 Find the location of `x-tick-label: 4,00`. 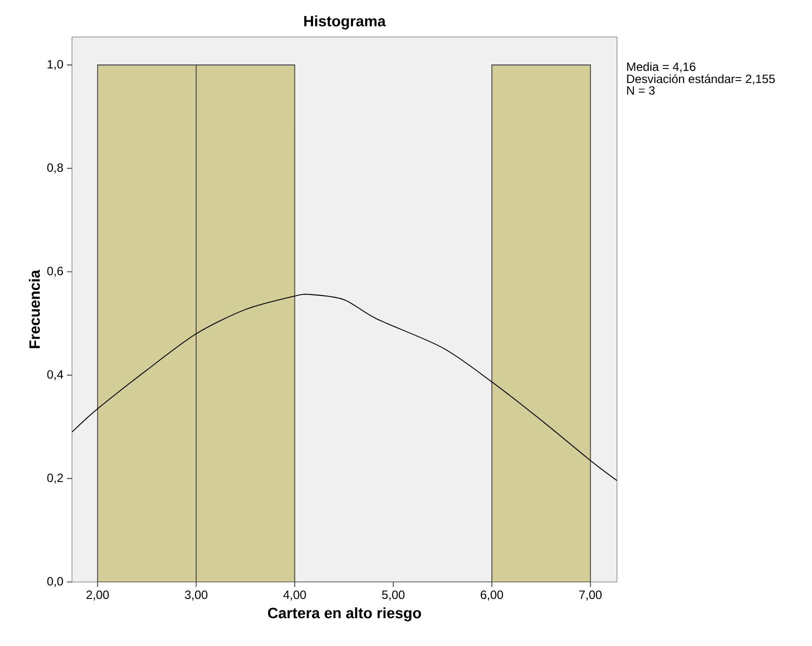

x-tick-label: 4,00 is located at coordinates (294, 595).